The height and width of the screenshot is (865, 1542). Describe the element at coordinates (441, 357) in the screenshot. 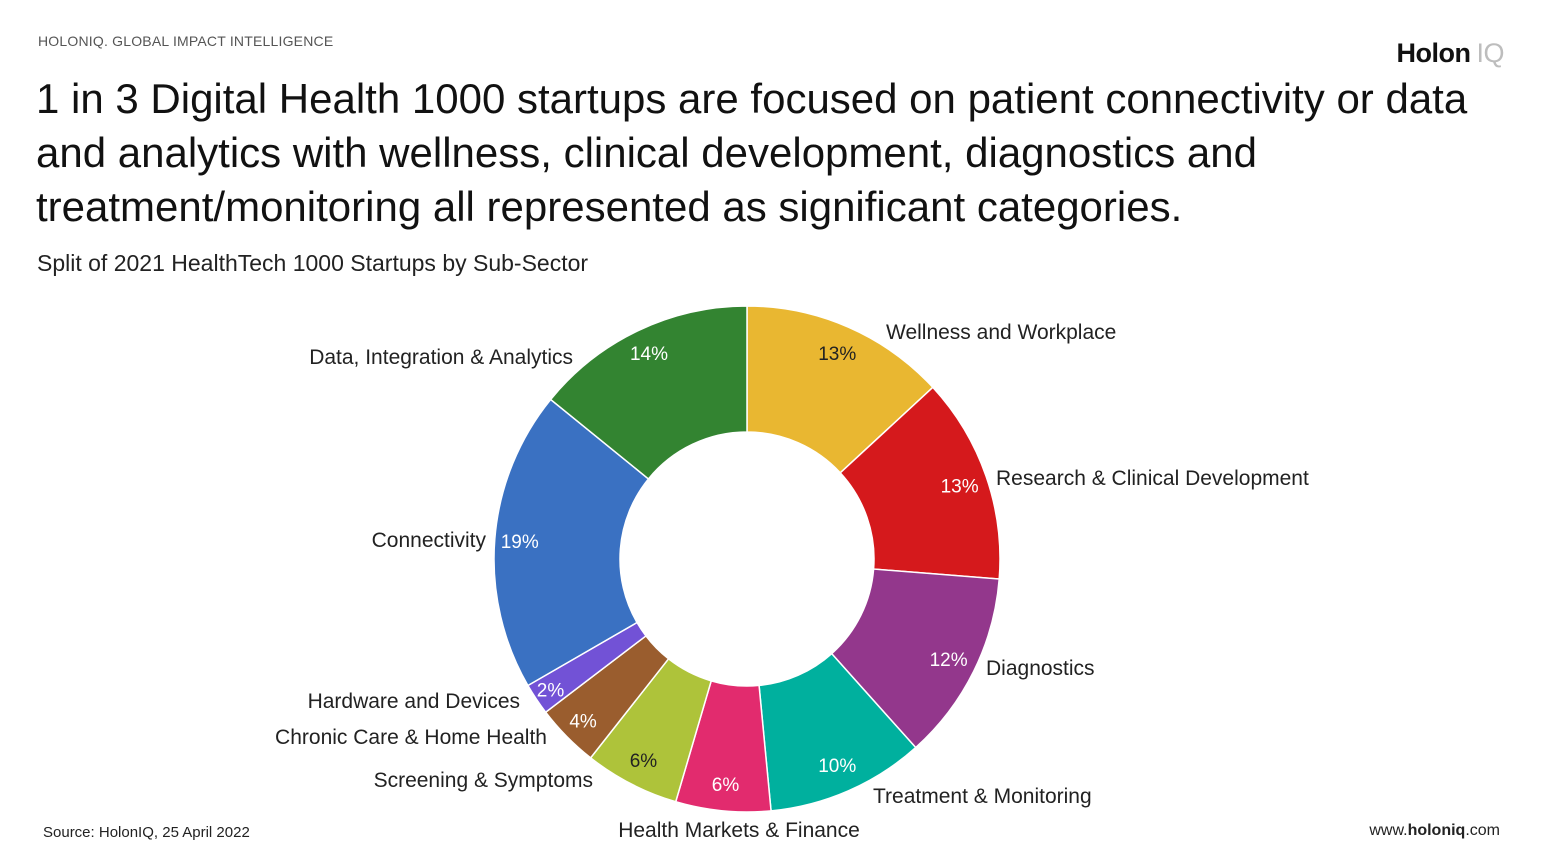

I see `slice-name-data-integration-and-analytics: Data, Integration & Analytics` at that location.